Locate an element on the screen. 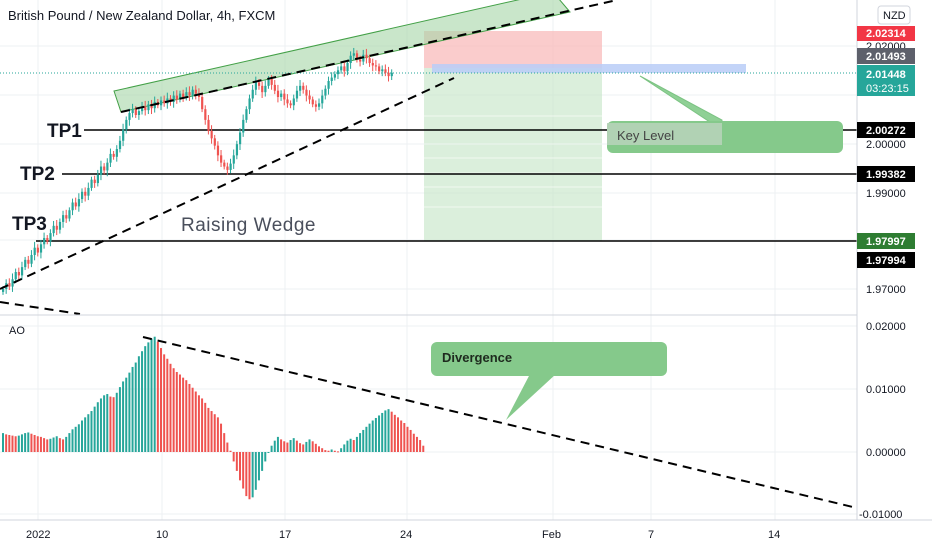 The width and height of the screenshot is (932, 550). take-profit-zone is located at coordinates (513, 154).